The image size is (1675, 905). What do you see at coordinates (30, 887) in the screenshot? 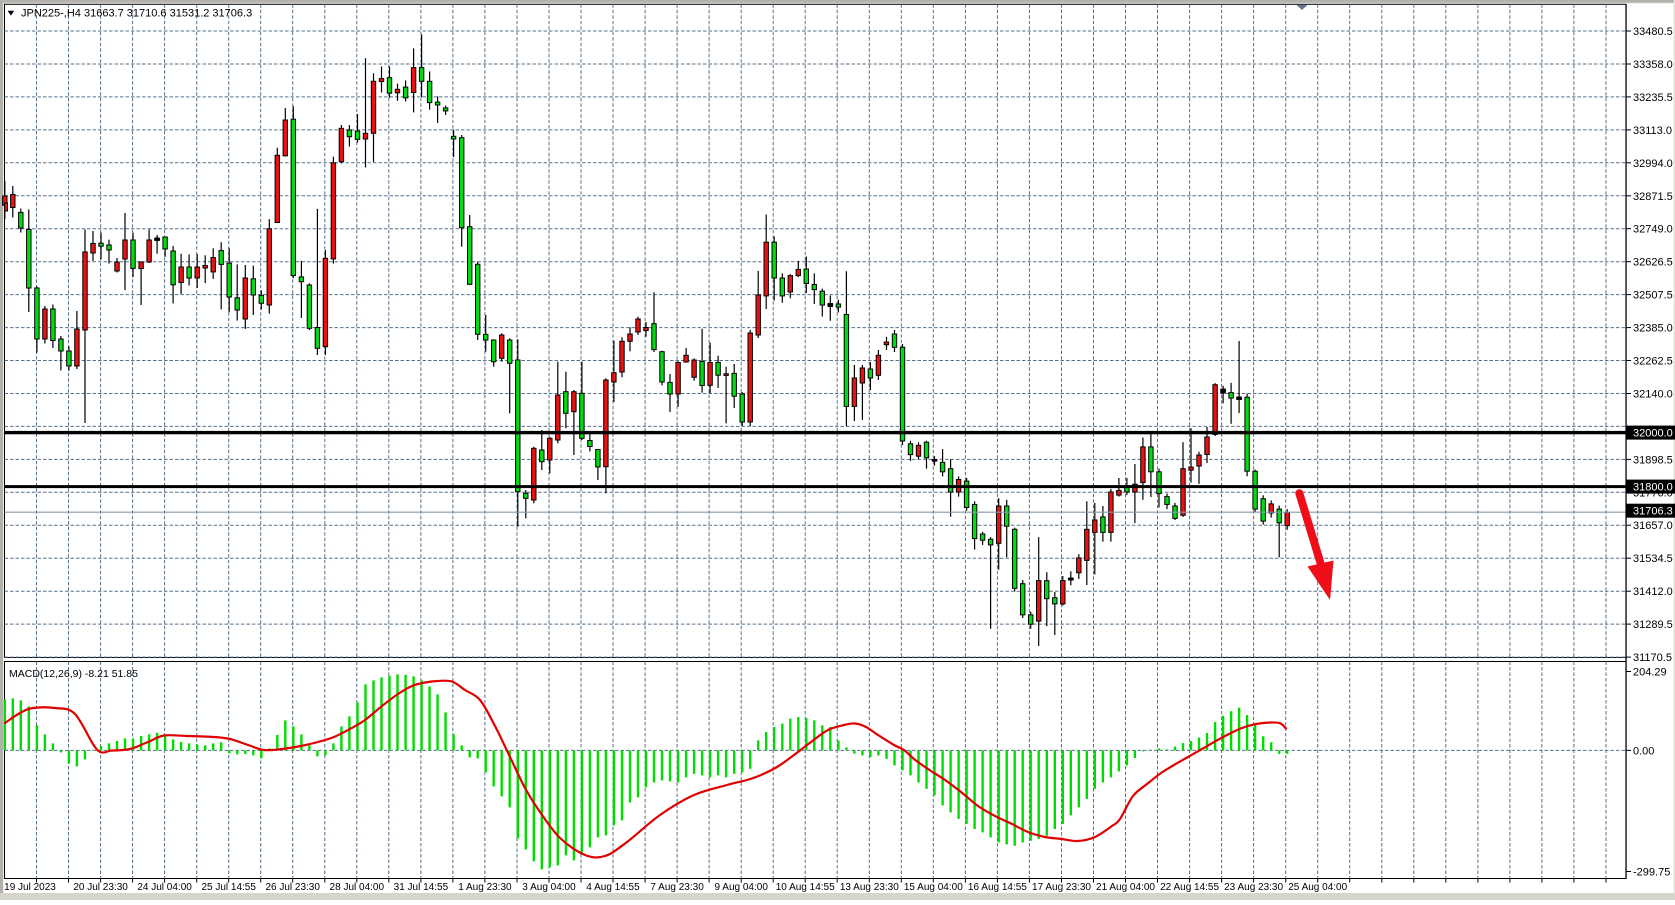
I see `svg-text: 19 Jul 2023` at bounding box center [30, 887].